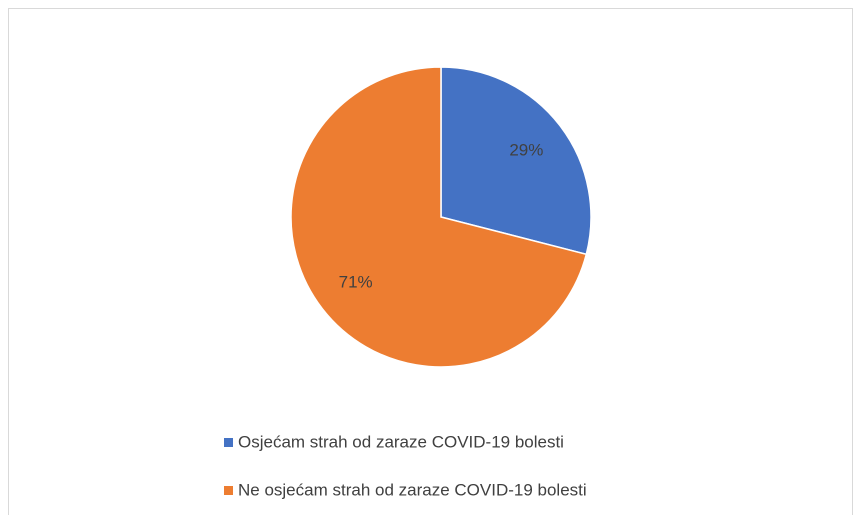  I want to click on legend-label: Osjećam strah od zaraze COVID-19 bolesti, so click(401, 441).